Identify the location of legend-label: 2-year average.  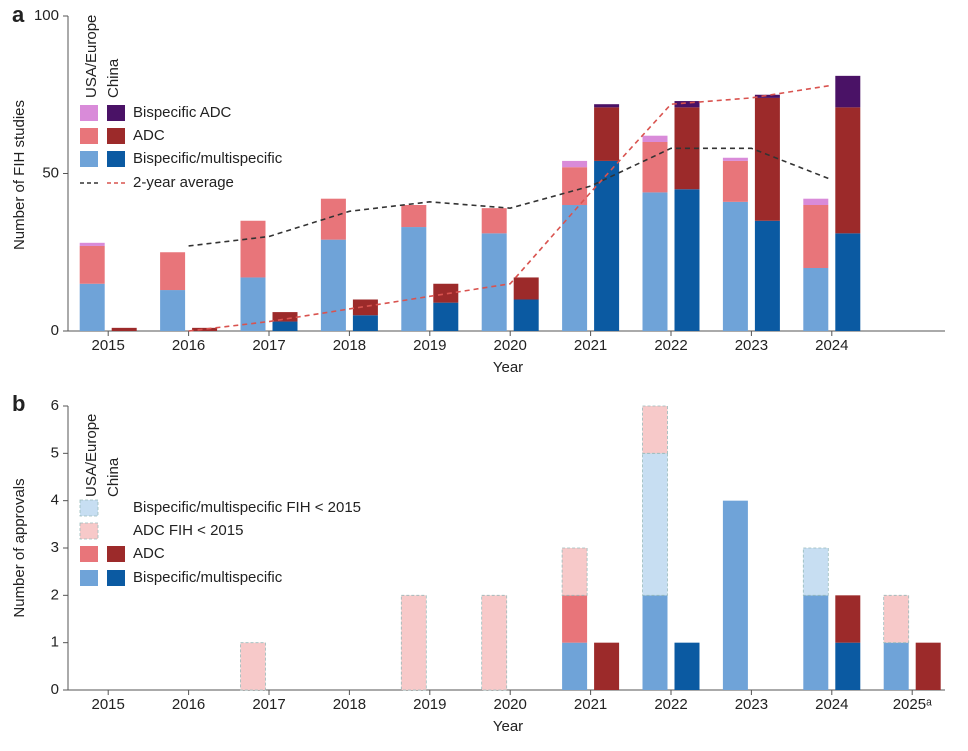
(183, 182).